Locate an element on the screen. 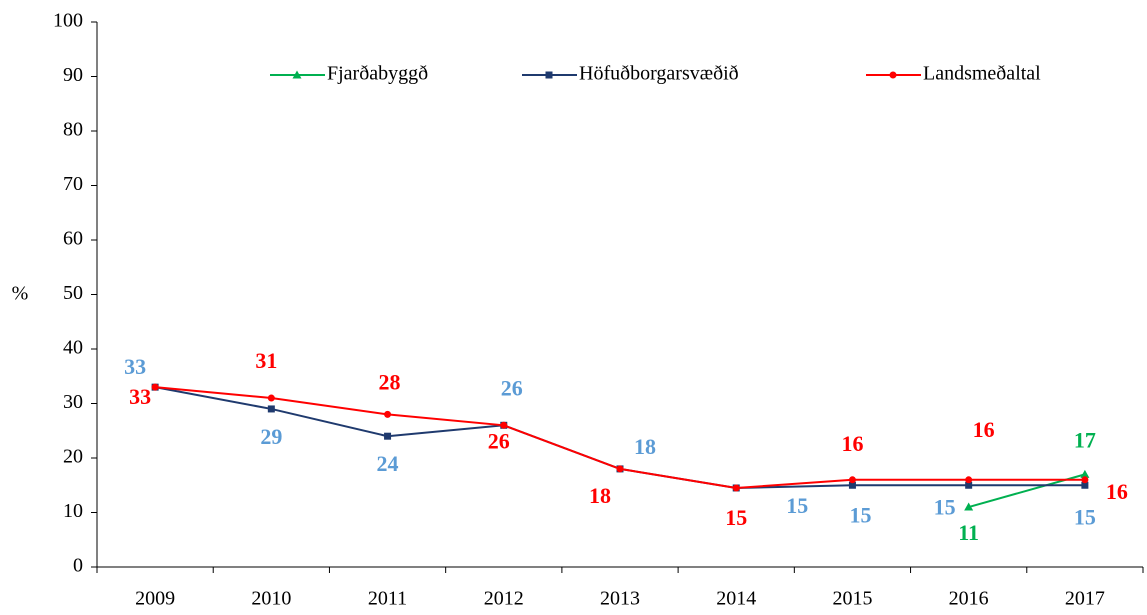 This screenshot has width=1147, height=615. y-tick-label: 70 is located at coordinates (73, 184).